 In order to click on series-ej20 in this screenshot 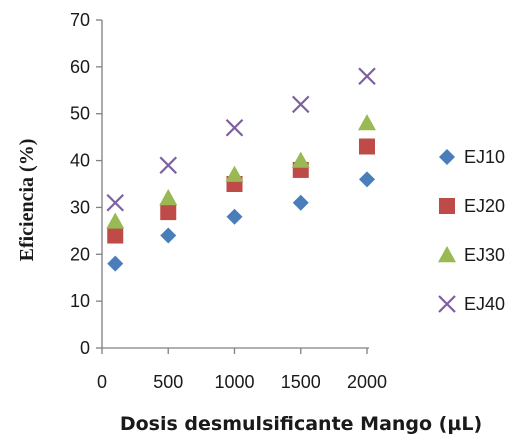, I will do `click(241, 191)`.